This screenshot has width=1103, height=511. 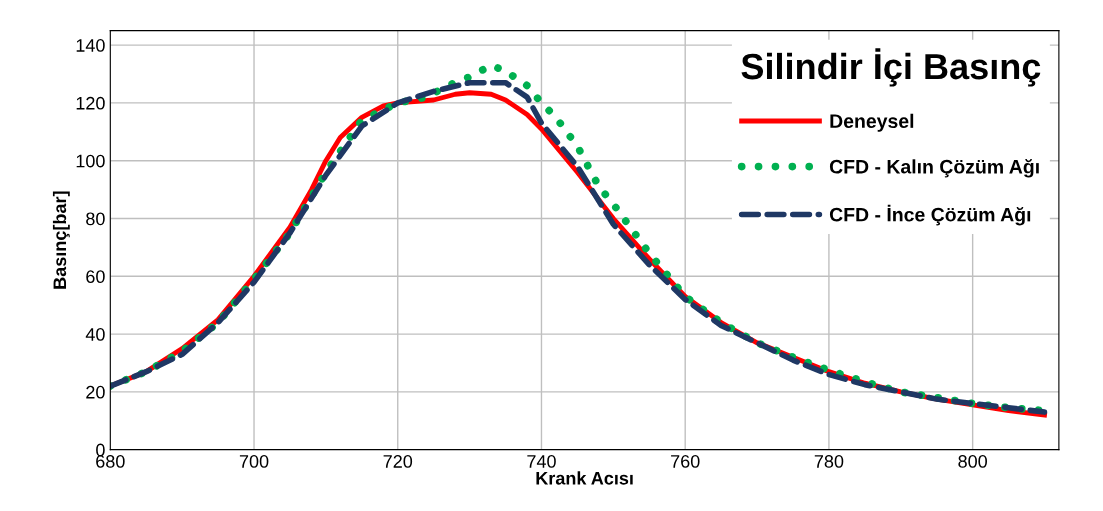 I want to click on x-tick-label: 760, so click(x=685, y=461).